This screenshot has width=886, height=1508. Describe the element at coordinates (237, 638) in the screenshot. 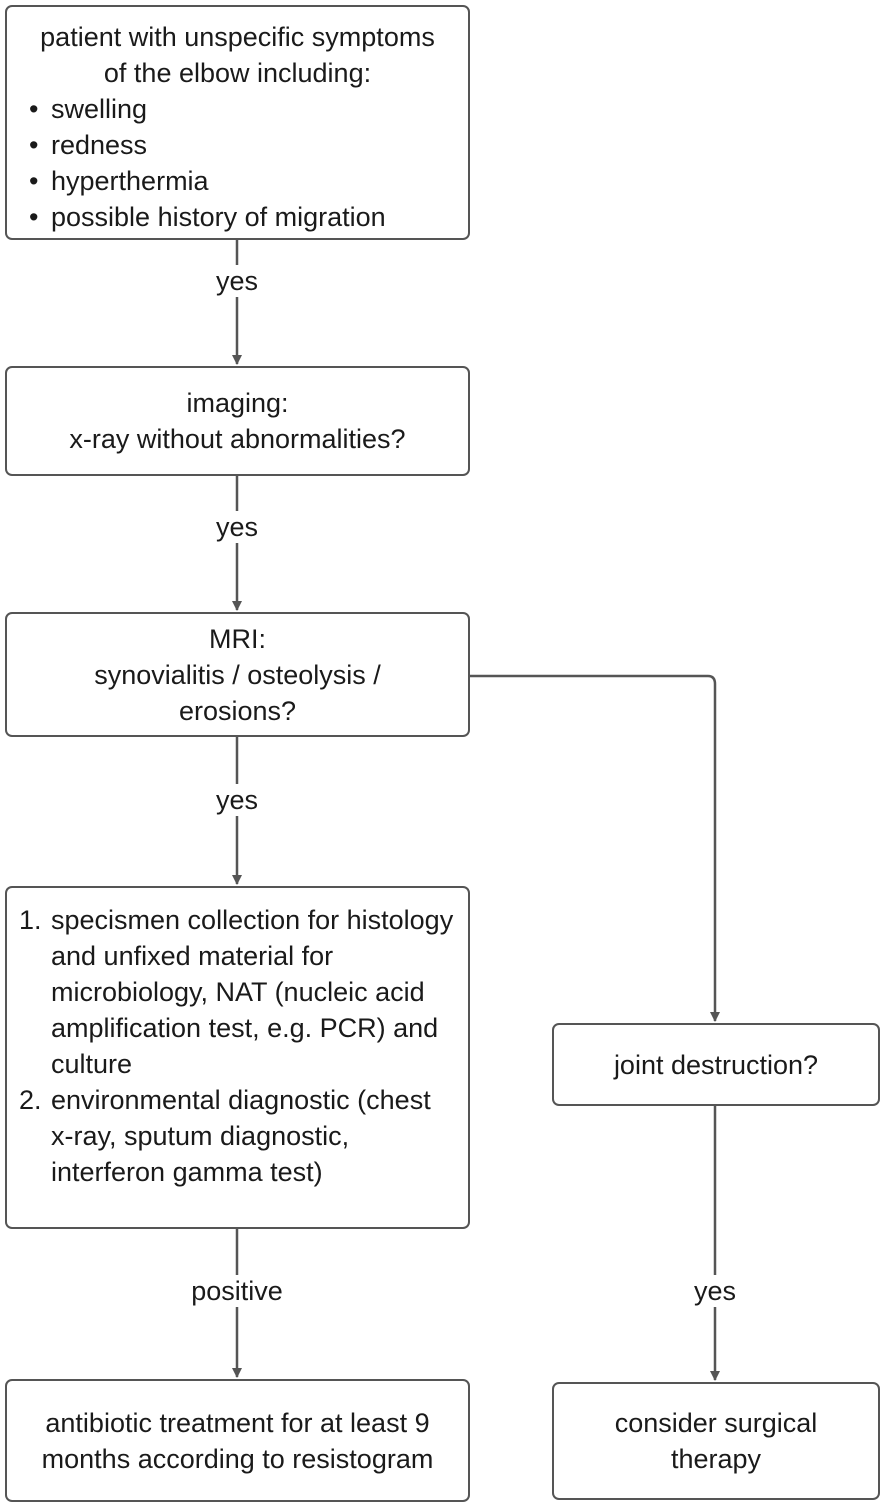

I see `mri-line: MRI:` at that location.